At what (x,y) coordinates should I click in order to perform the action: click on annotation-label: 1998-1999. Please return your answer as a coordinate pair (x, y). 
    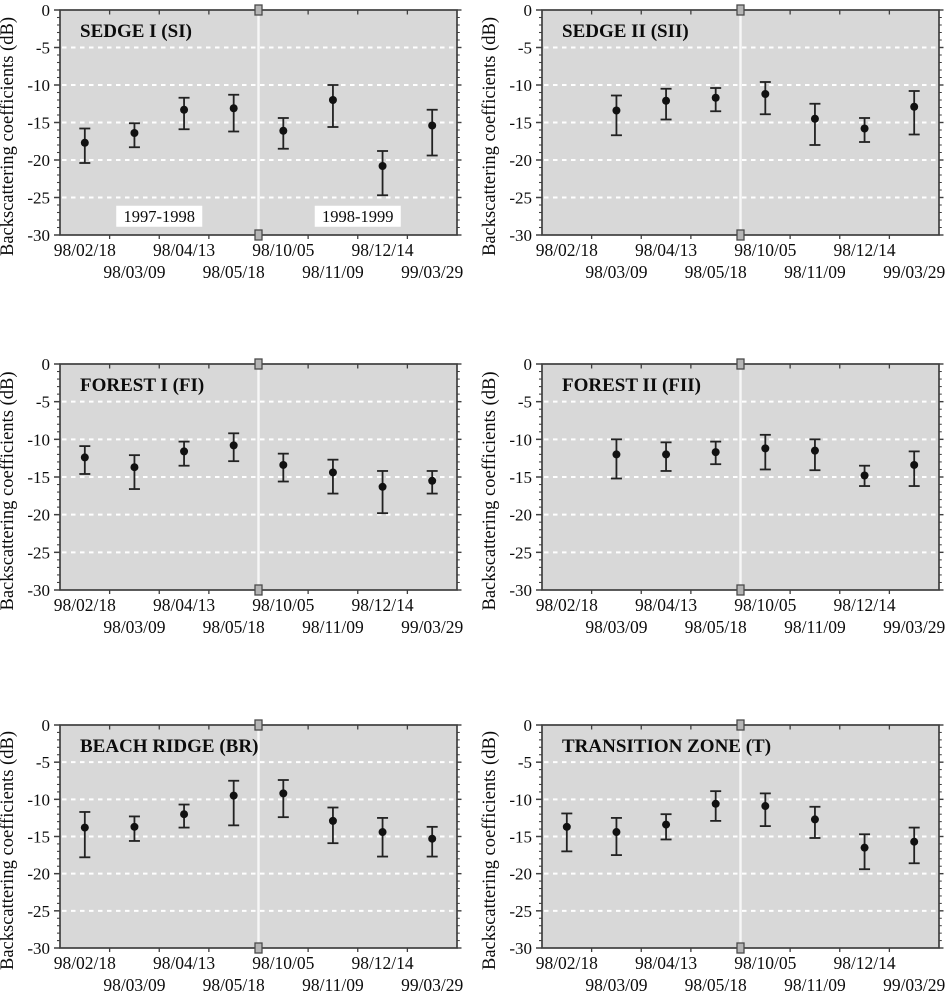
    Looking at the image, I should click on (358, 216).